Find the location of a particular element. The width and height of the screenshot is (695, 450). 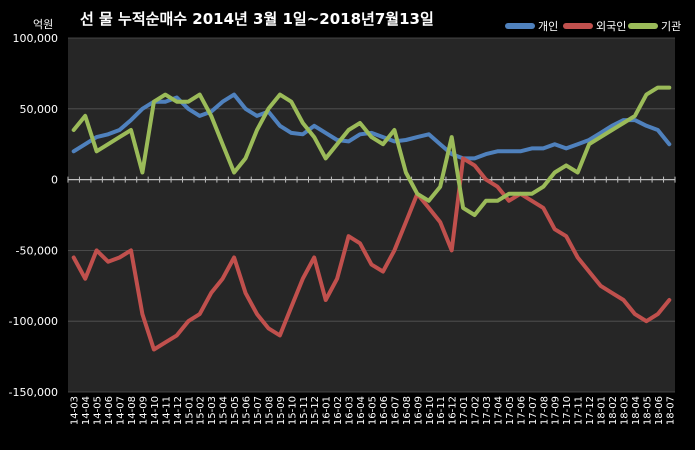

x-tick-label: 16-09 is located at coordinates (418, 410).